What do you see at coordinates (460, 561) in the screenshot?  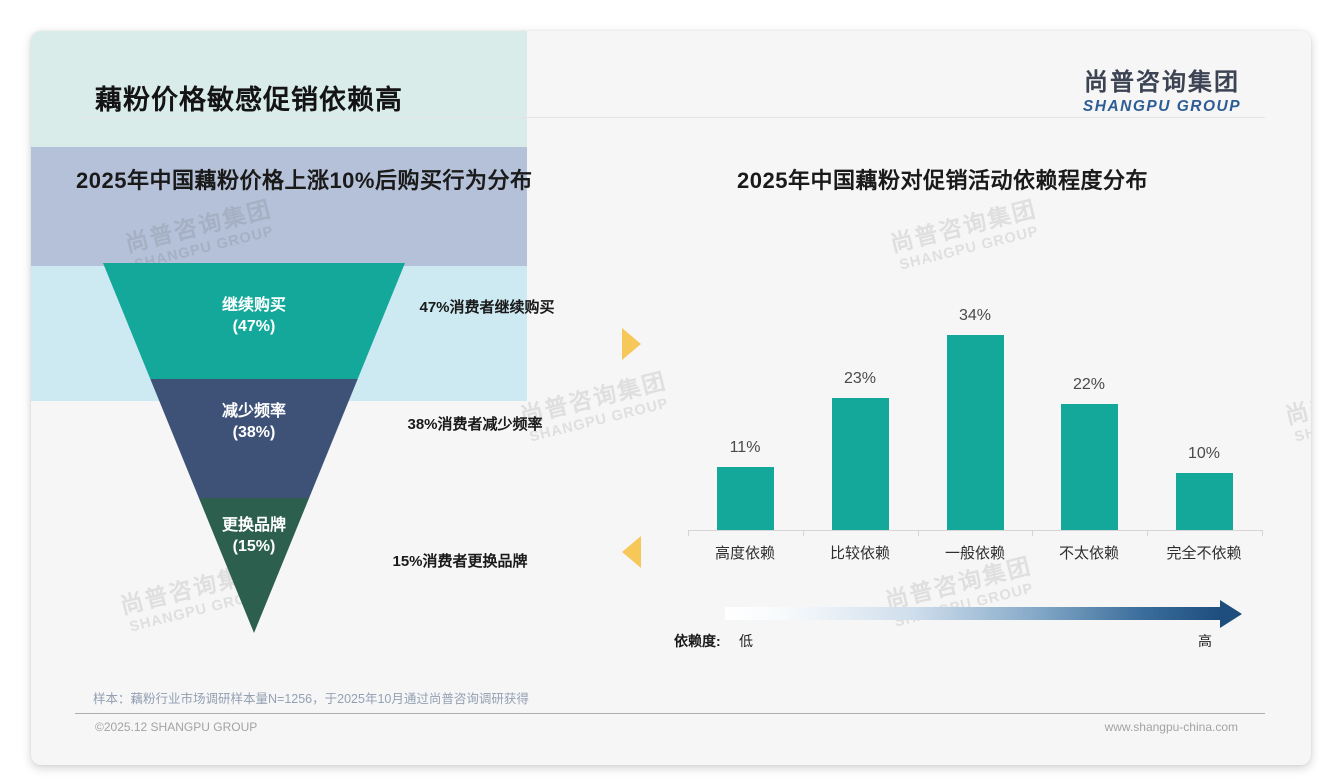 I see `funnel-band-note: 15%消费者更换品牌` at bounding box center [460, 561].